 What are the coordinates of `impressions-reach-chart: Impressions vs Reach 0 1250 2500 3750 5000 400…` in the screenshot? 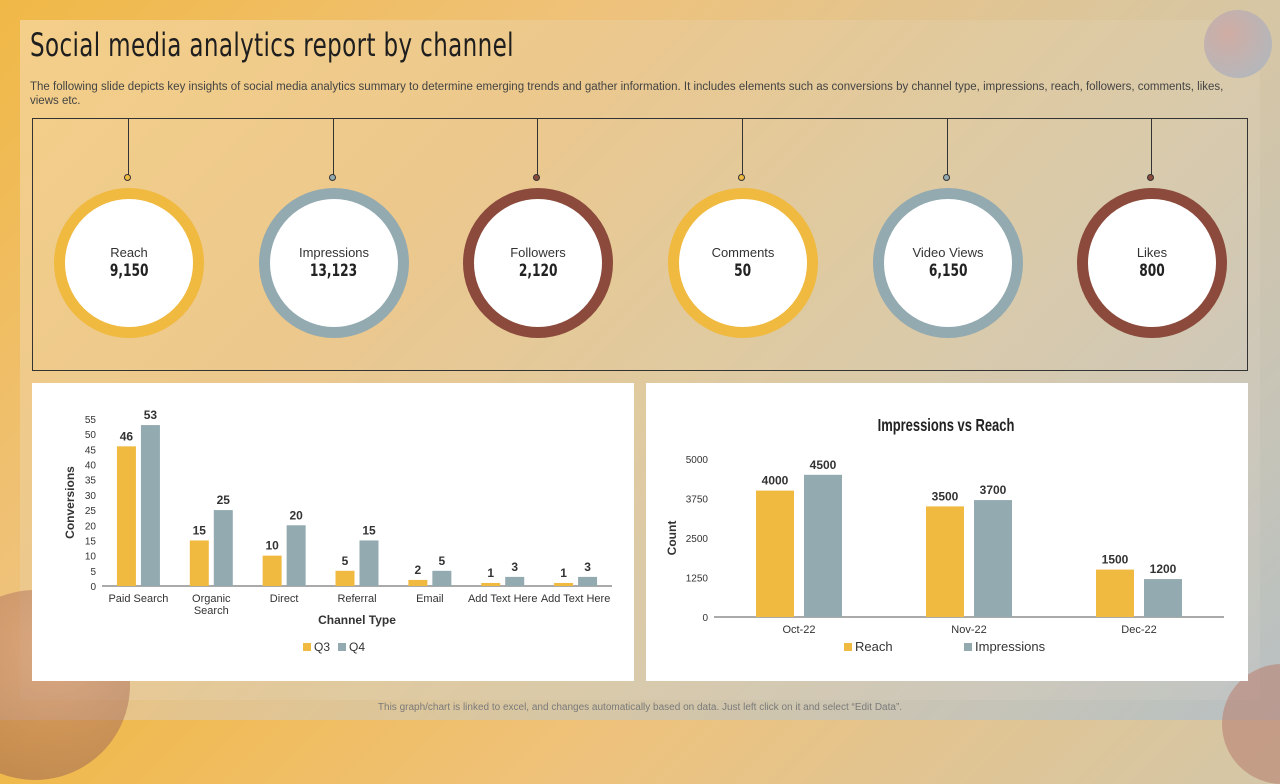 It's located at (944, 535).